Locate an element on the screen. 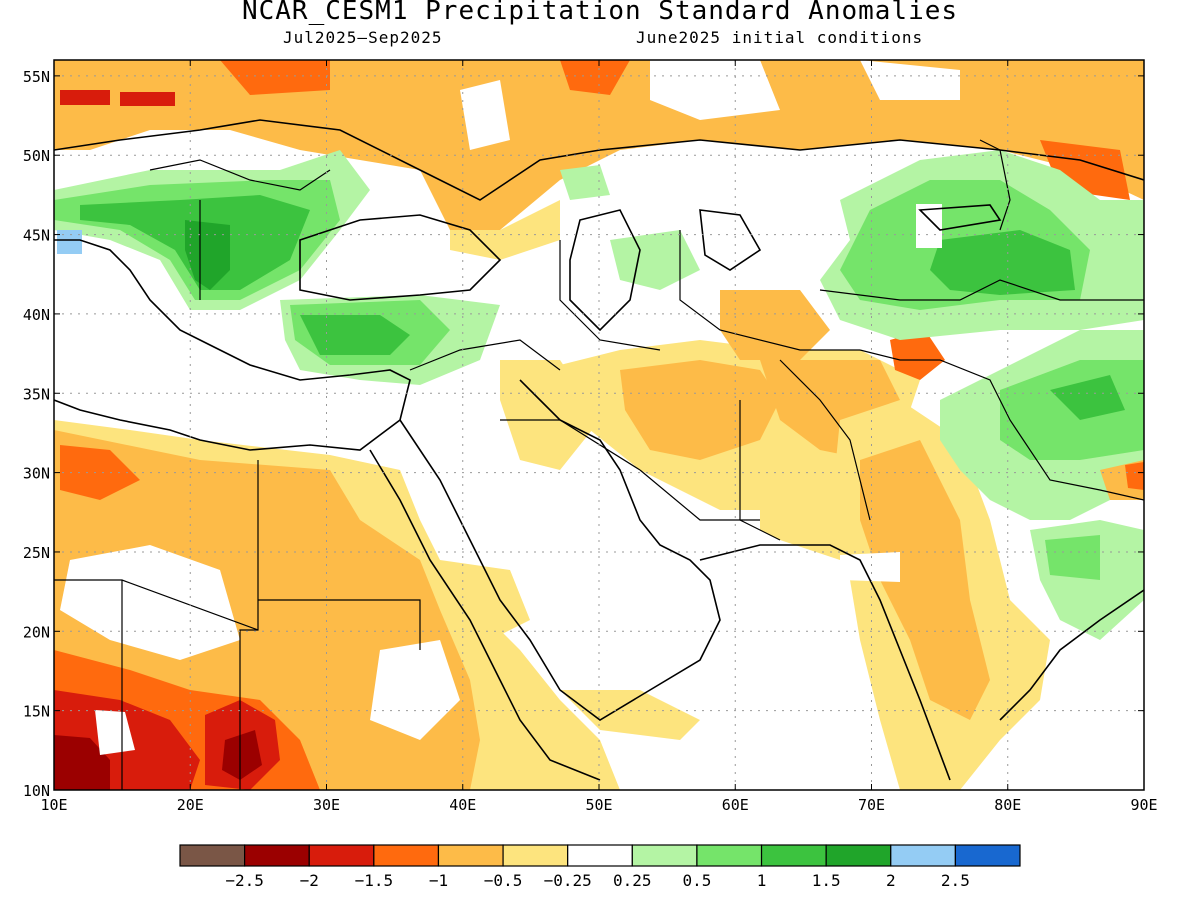  anomaly-region-wet is located at coordinates (1072, 557).